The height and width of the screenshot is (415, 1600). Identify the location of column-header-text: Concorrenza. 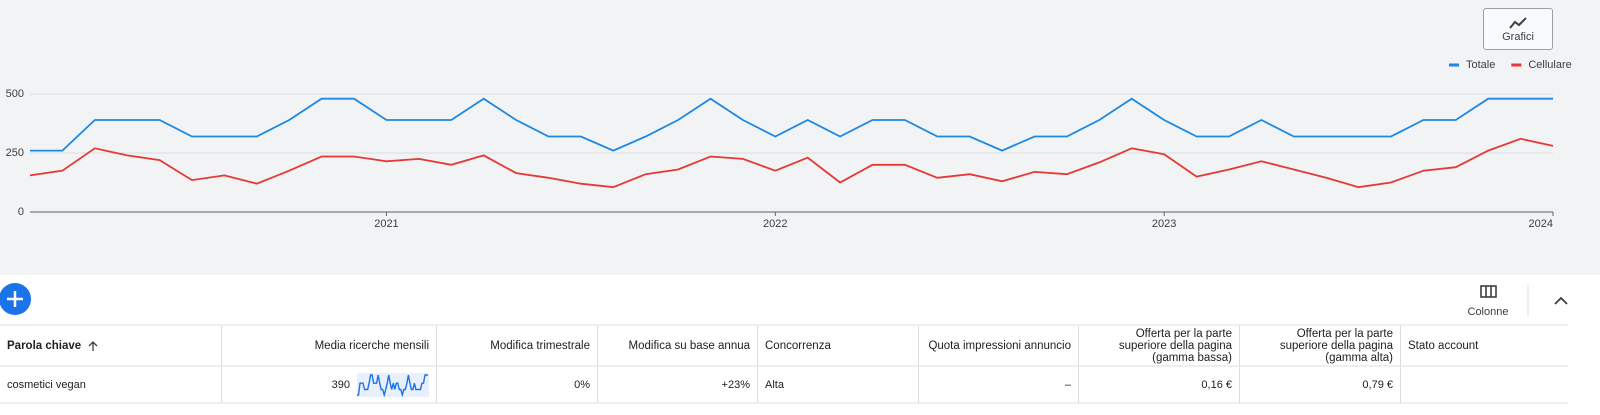
(798, 346).